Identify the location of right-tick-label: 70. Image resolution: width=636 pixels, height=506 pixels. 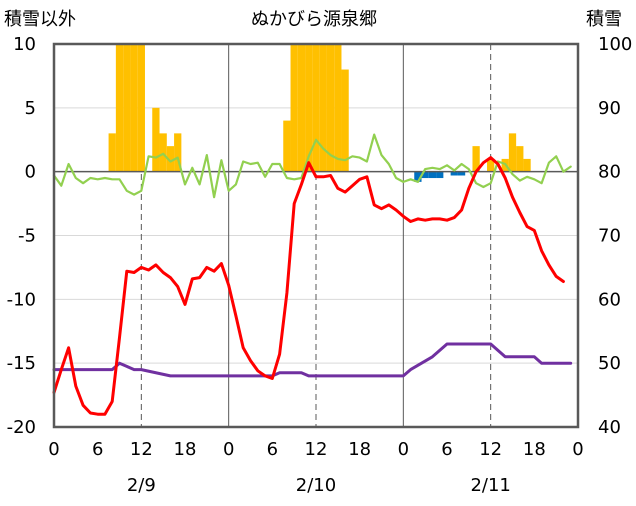
(609, 236).